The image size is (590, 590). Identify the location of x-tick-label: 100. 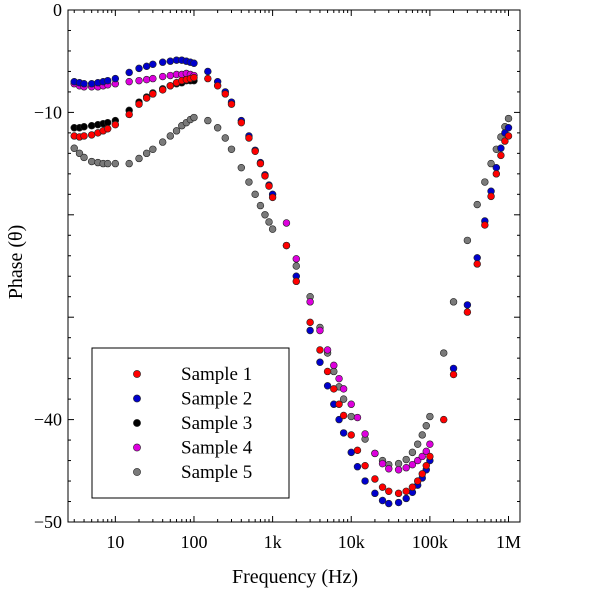
(193, 542).